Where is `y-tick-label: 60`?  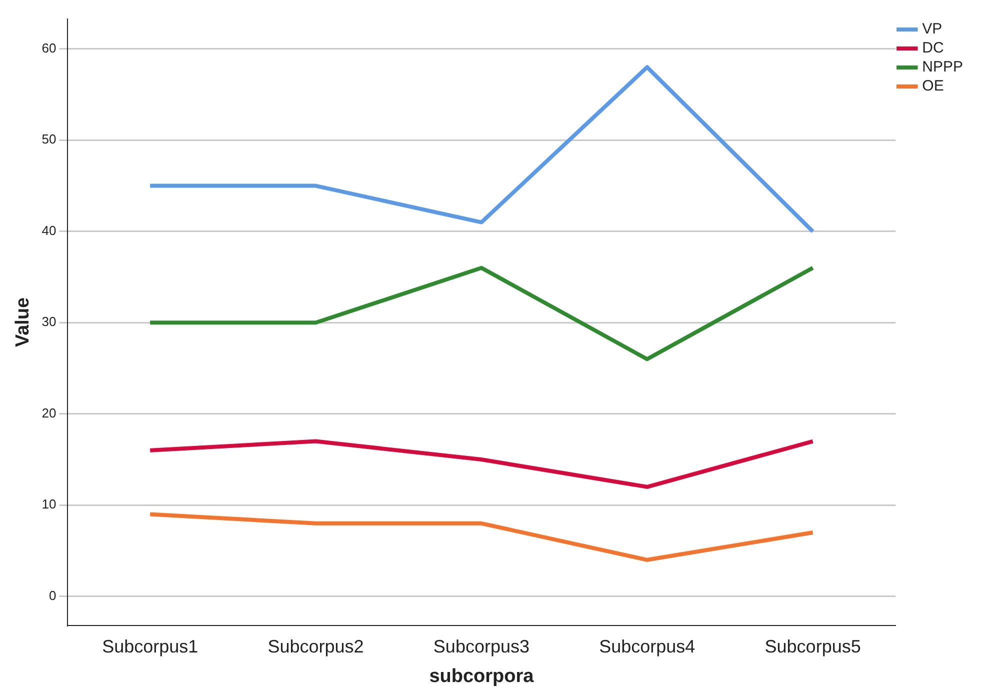
y-tick-label: 60 is located at coordinates (49, 48).